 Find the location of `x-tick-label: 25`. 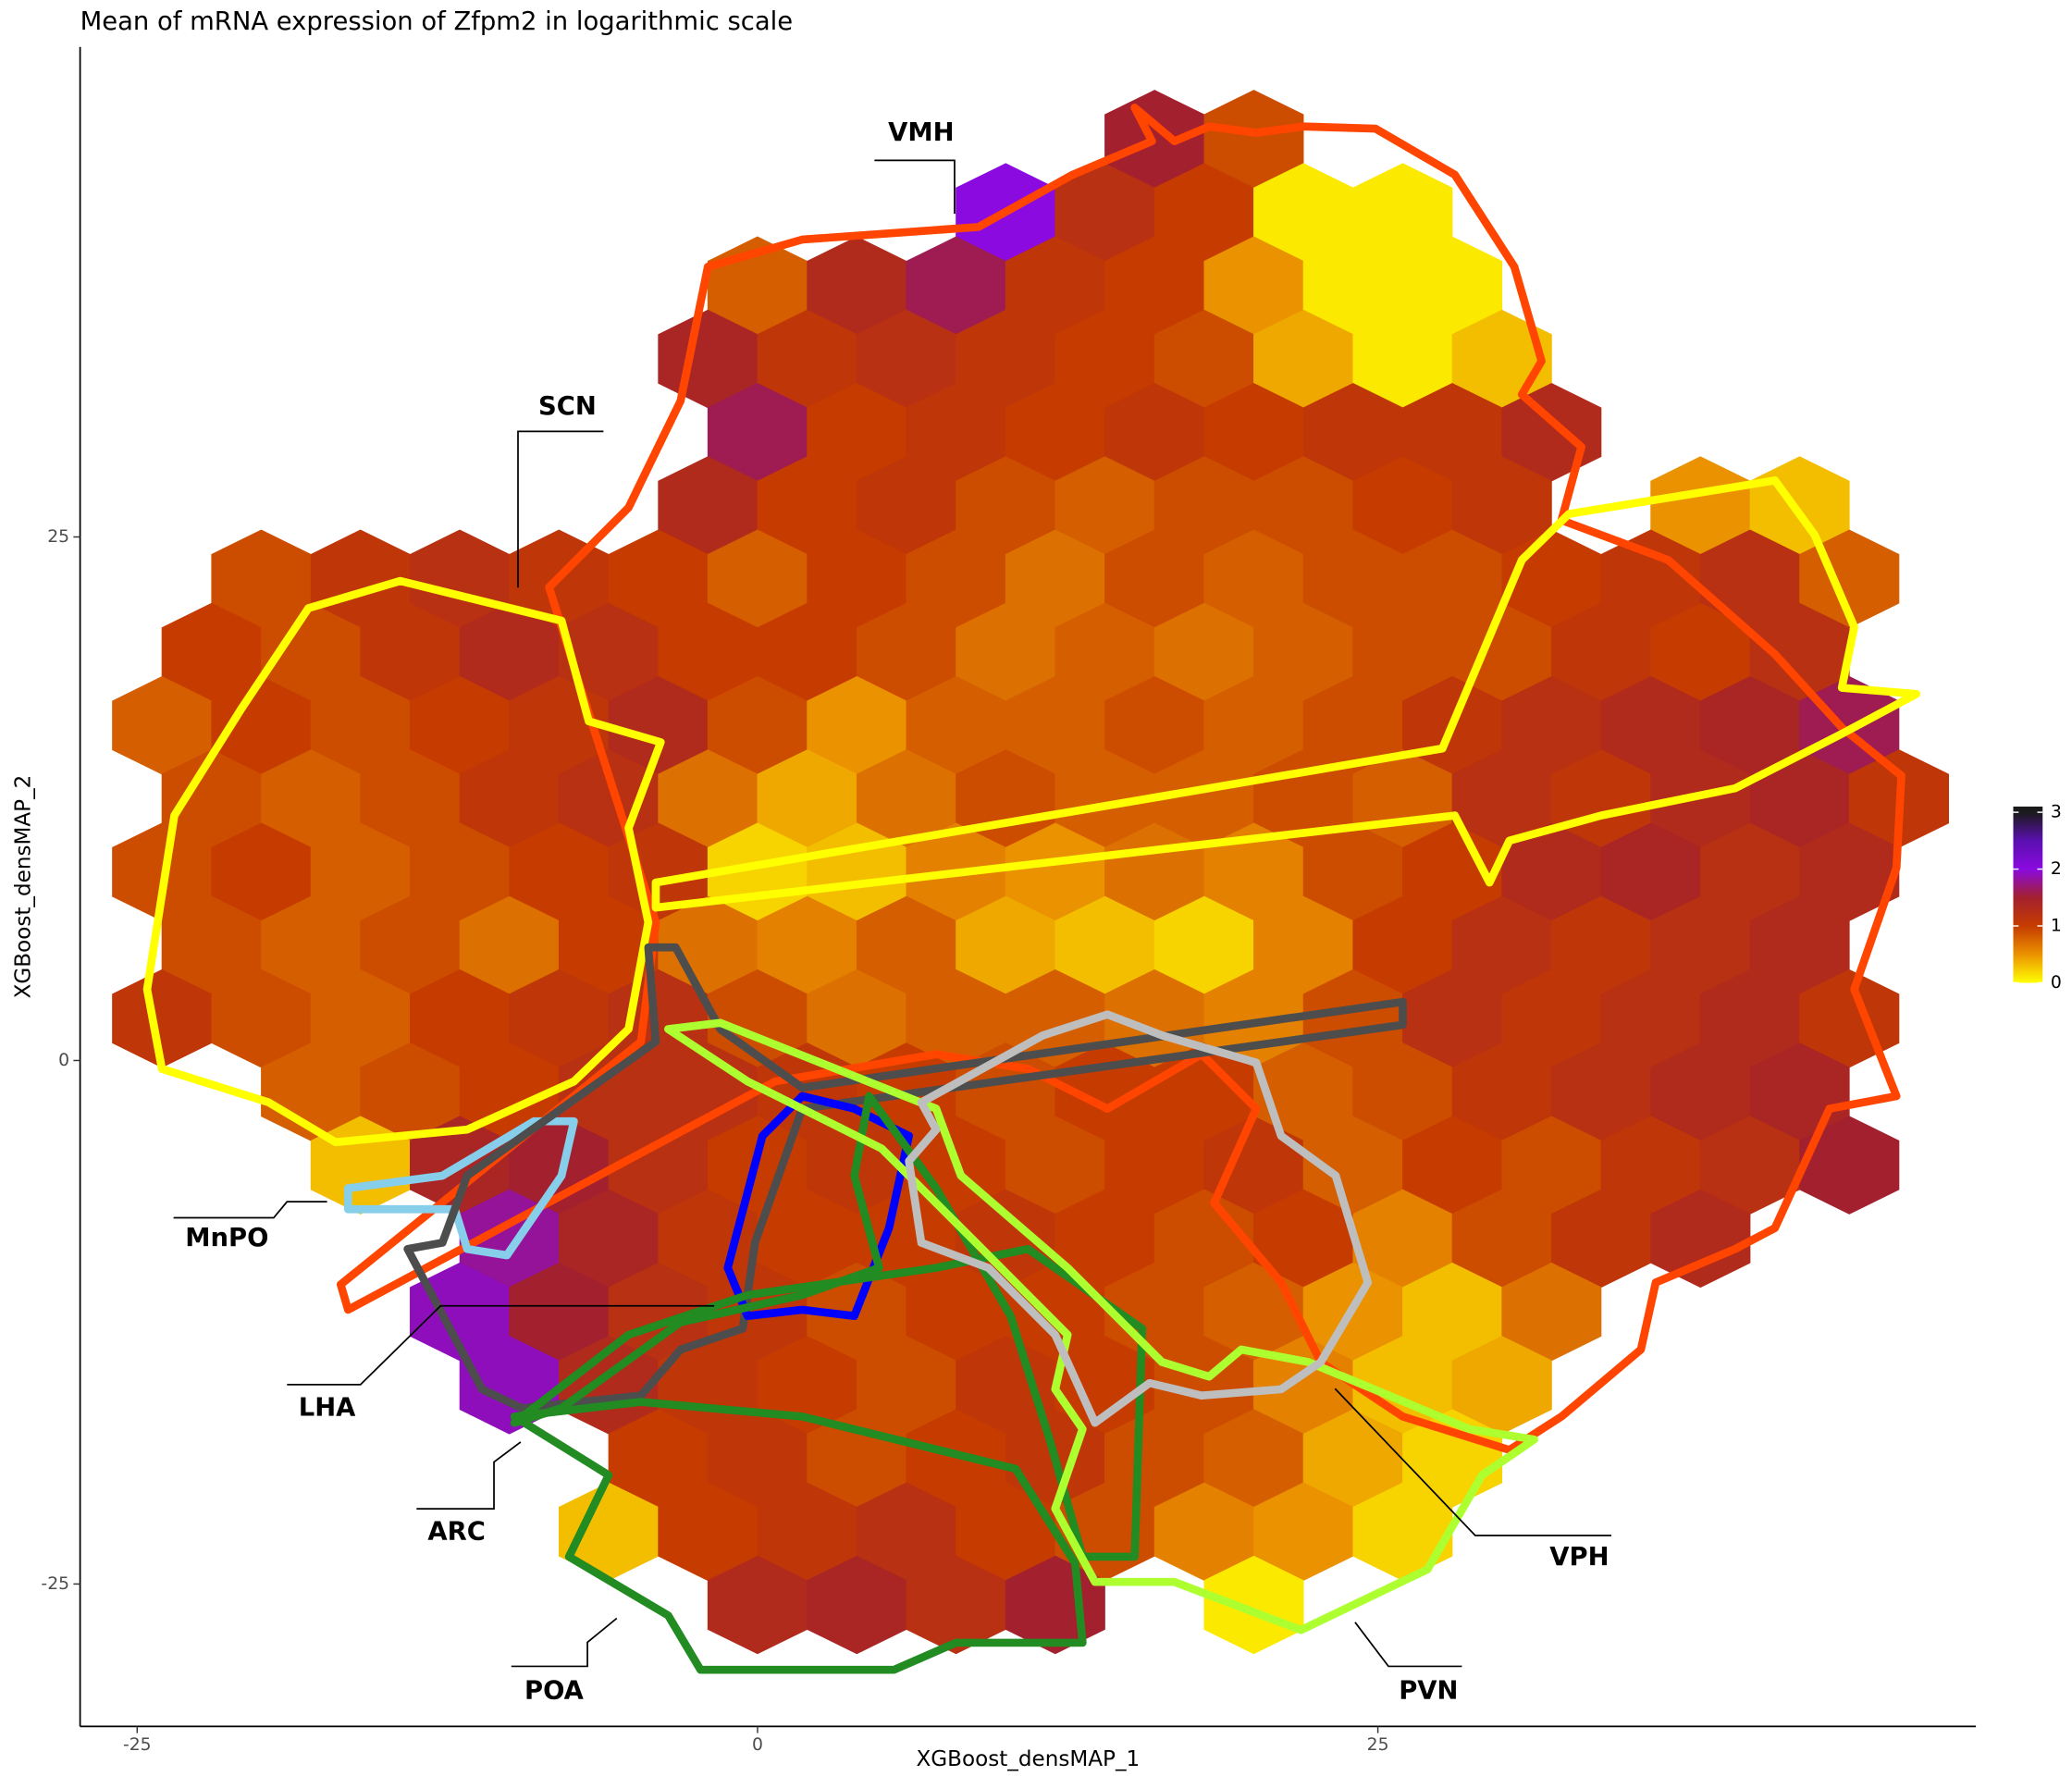

x-tick-label: 25 is located at coordinates (1378, 1745).